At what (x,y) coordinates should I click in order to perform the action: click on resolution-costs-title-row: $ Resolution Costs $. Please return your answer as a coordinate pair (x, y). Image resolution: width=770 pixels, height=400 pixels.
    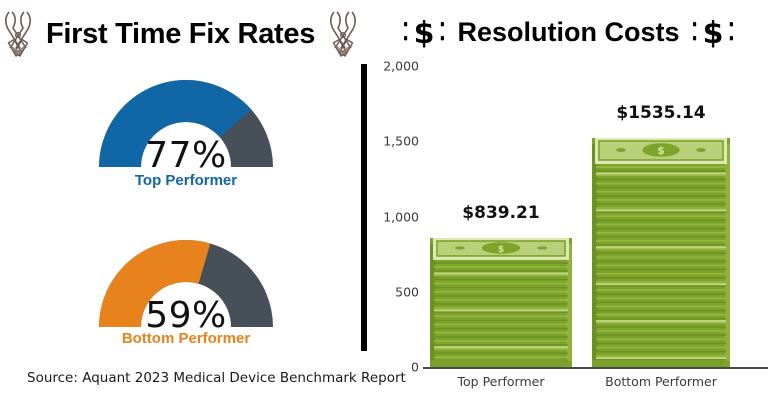
    Looking at the image, I should click on (568, 32).